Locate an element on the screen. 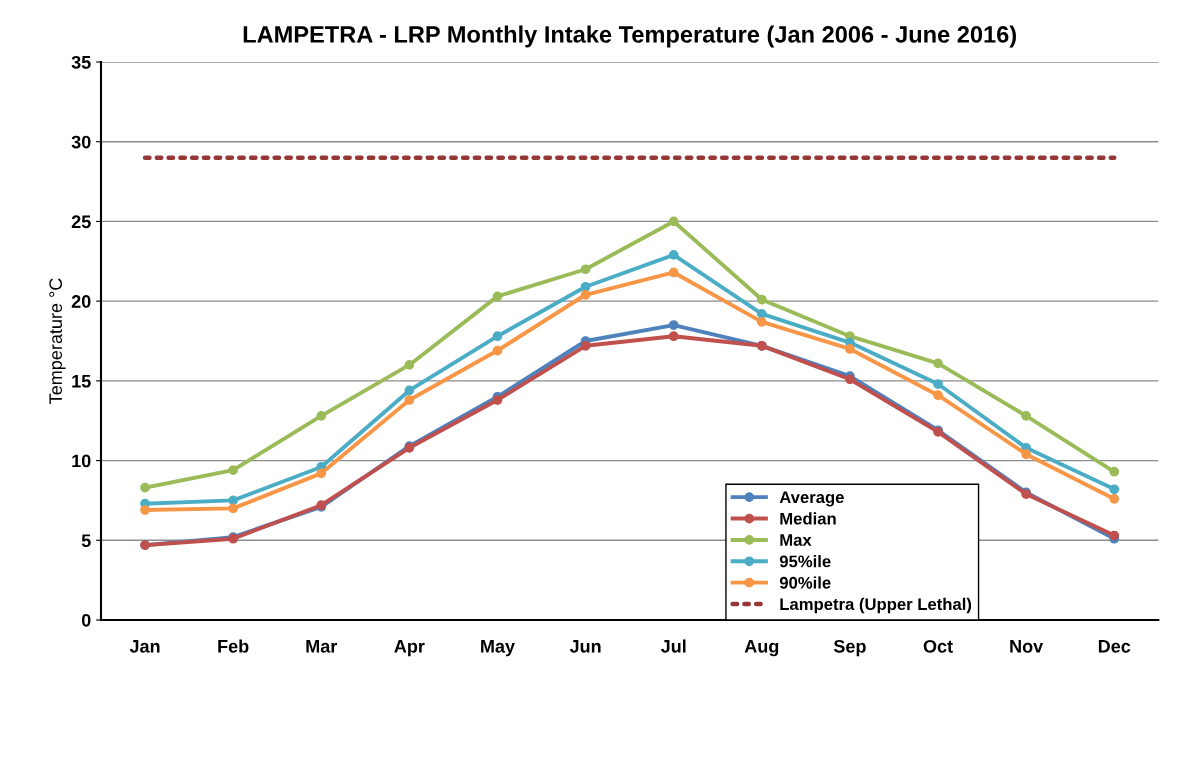 This screenshot has width=1188, height=775. y-axis-title: Temperature °C is located at coordinates (57, 341).